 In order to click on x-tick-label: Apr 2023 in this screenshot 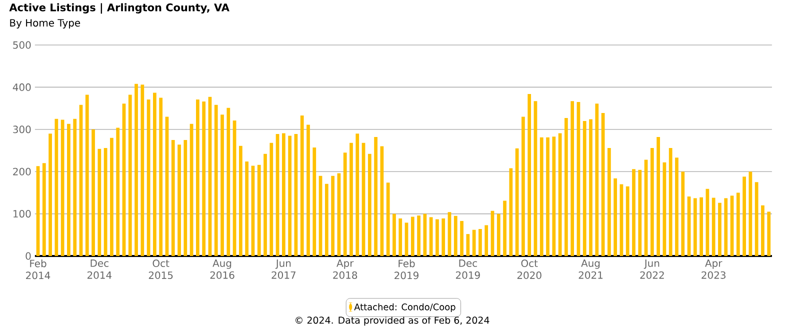, I will do `click(714, 269)`.